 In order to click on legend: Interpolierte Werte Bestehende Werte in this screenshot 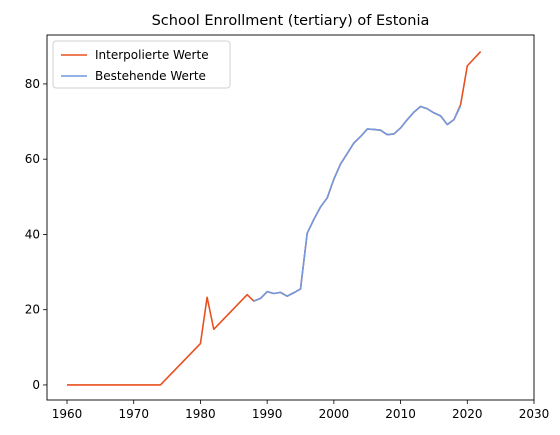, I will do `click(141, 64)`.